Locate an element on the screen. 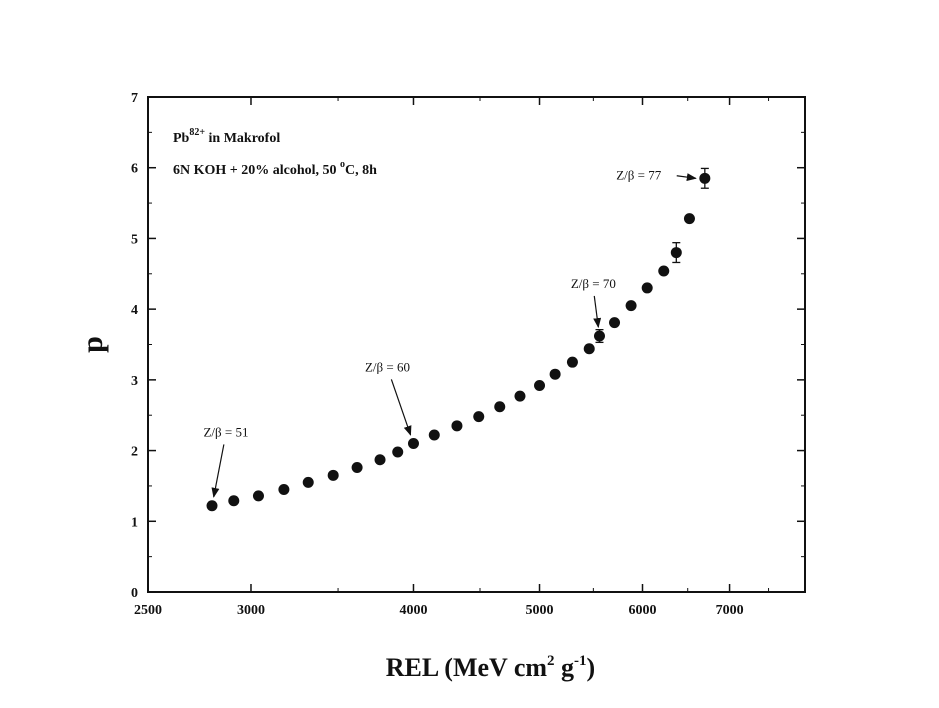  x-tick-label: 5000 is located at coordinates (540, 610).